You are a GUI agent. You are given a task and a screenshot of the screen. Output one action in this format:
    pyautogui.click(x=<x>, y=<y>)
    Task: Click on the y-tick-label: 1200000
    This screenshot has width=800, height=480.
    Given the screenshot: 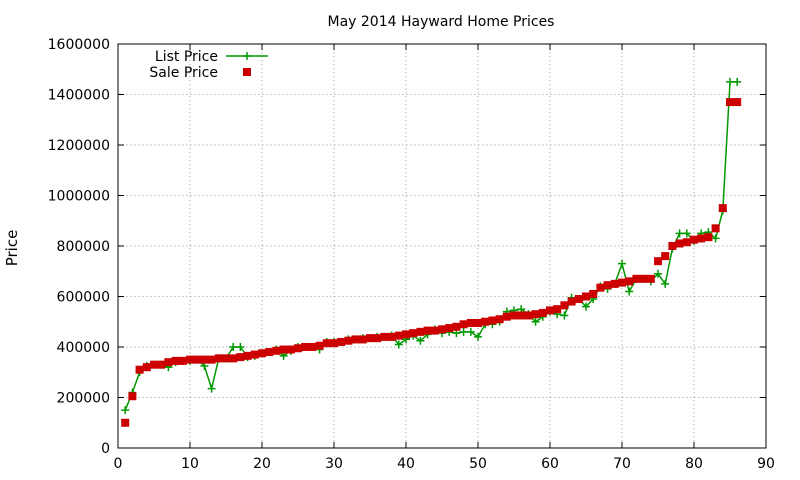 What is the action you would take?
    pyautogui.click(x=79, y=146)
    